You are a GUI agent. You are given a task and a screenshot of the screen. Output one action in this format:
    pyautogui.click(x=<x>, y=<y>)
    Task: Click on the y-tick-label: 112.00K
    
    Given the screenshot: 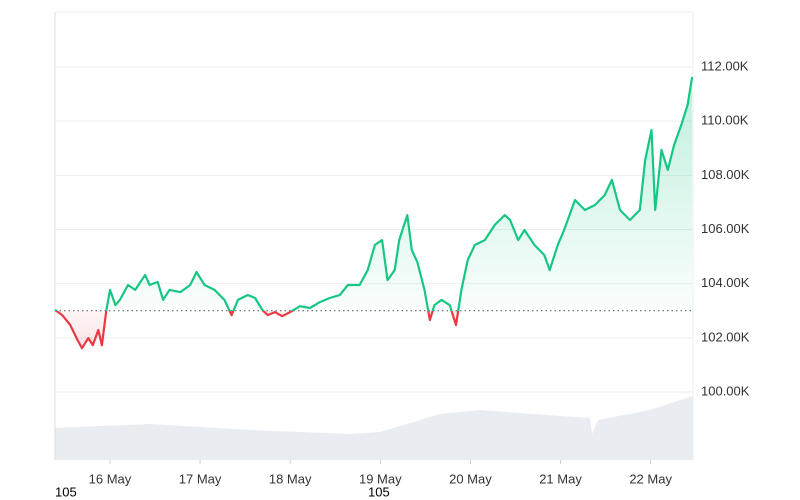 What is the action you would take?
    pyautogui.click(x=725, y=65)
    